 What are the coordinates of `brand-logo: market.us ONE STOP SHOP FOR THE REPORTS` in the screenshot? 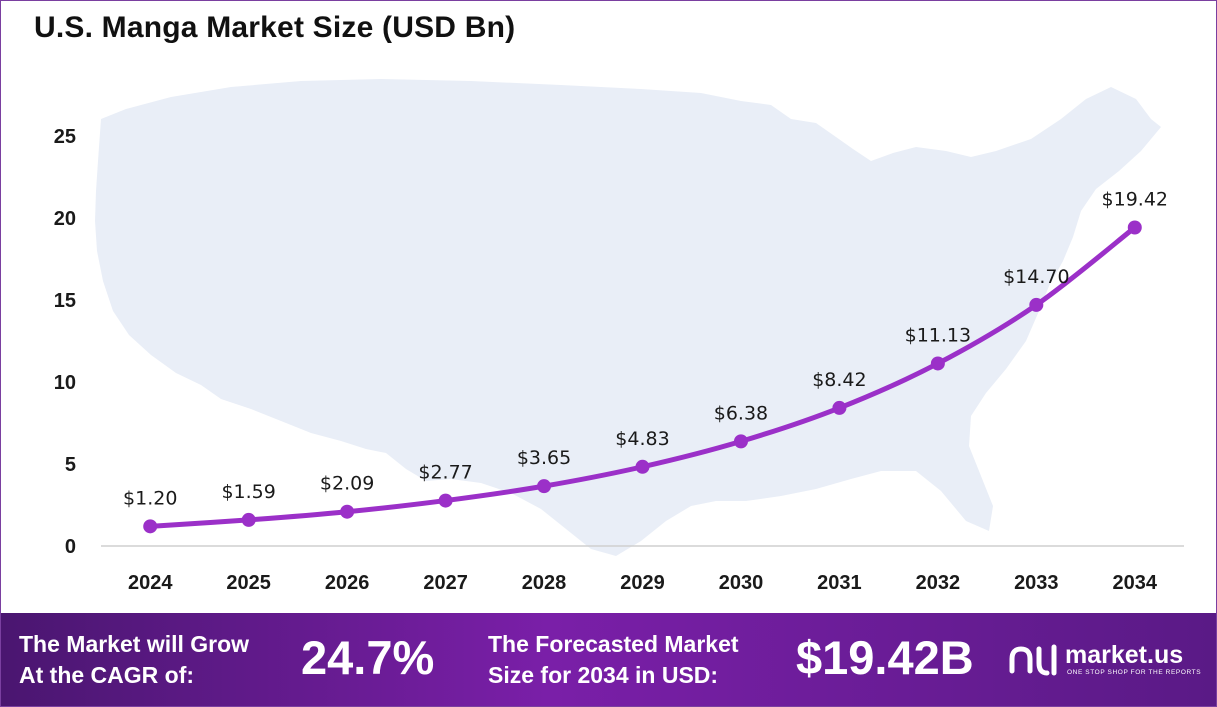 It's located at (1109, 661).